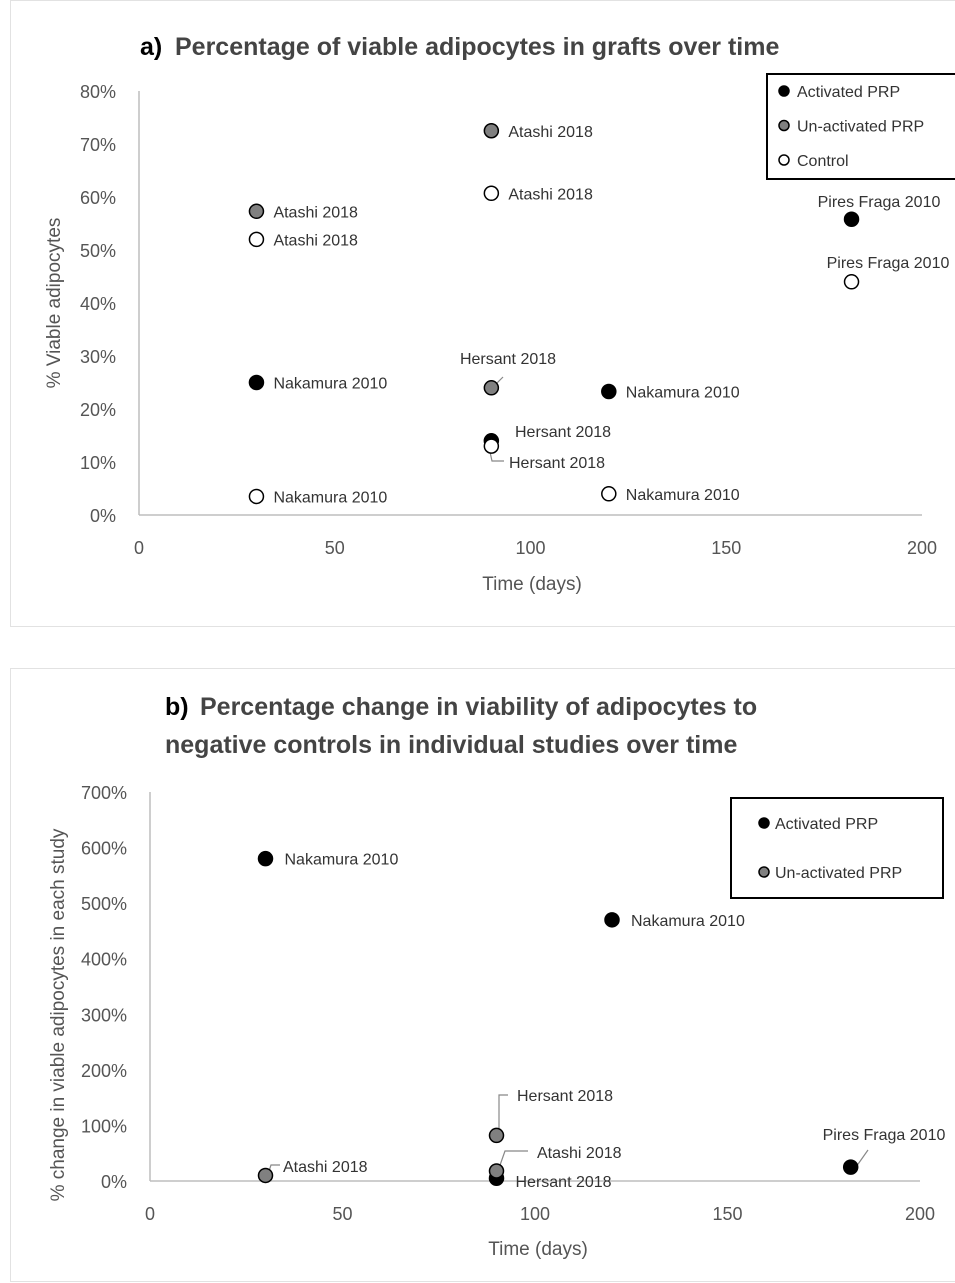 This screenshot has width=955, height=1283. Describe the element at coordinates (54, 303) in the screenshot. I see `chart-a-y-axis-title: % Viable adipocytes` at that location.